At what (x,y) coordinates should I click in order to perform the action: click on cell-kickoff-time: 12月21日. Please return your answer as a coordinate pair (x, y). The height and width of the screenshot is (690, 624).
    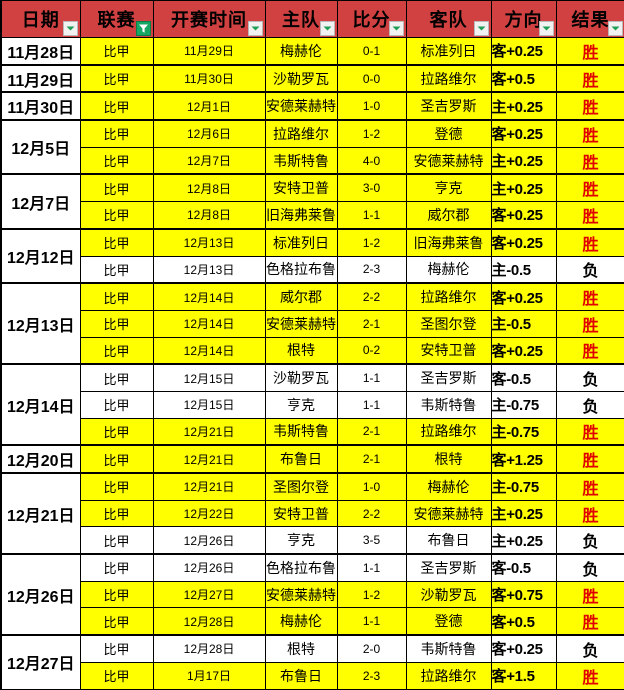
    Looking at the image, I should click on (209, 459).